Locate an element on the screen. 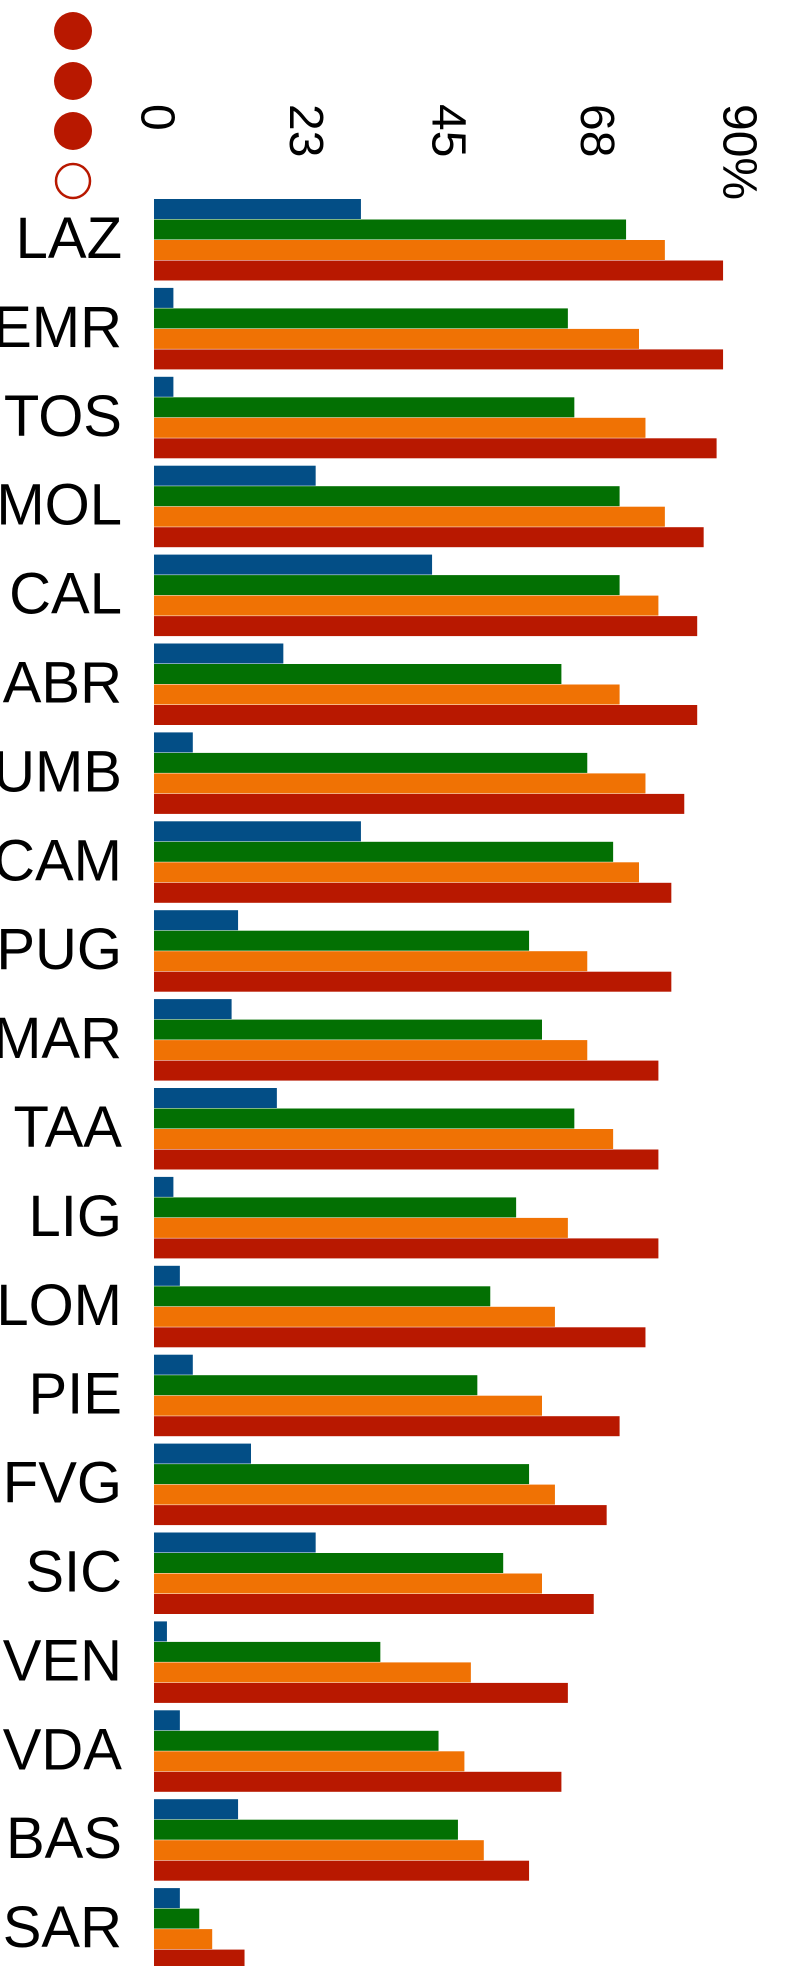 The image size is (789, 1966). category-label: SAR is located at coordinates (62, 1927).